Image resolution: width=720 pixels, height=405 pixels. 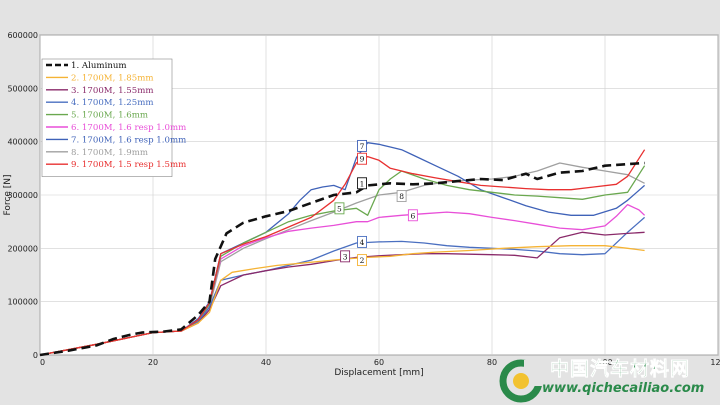 I want to click on series-marker-label-3: 3, so click(x=345, y=256).